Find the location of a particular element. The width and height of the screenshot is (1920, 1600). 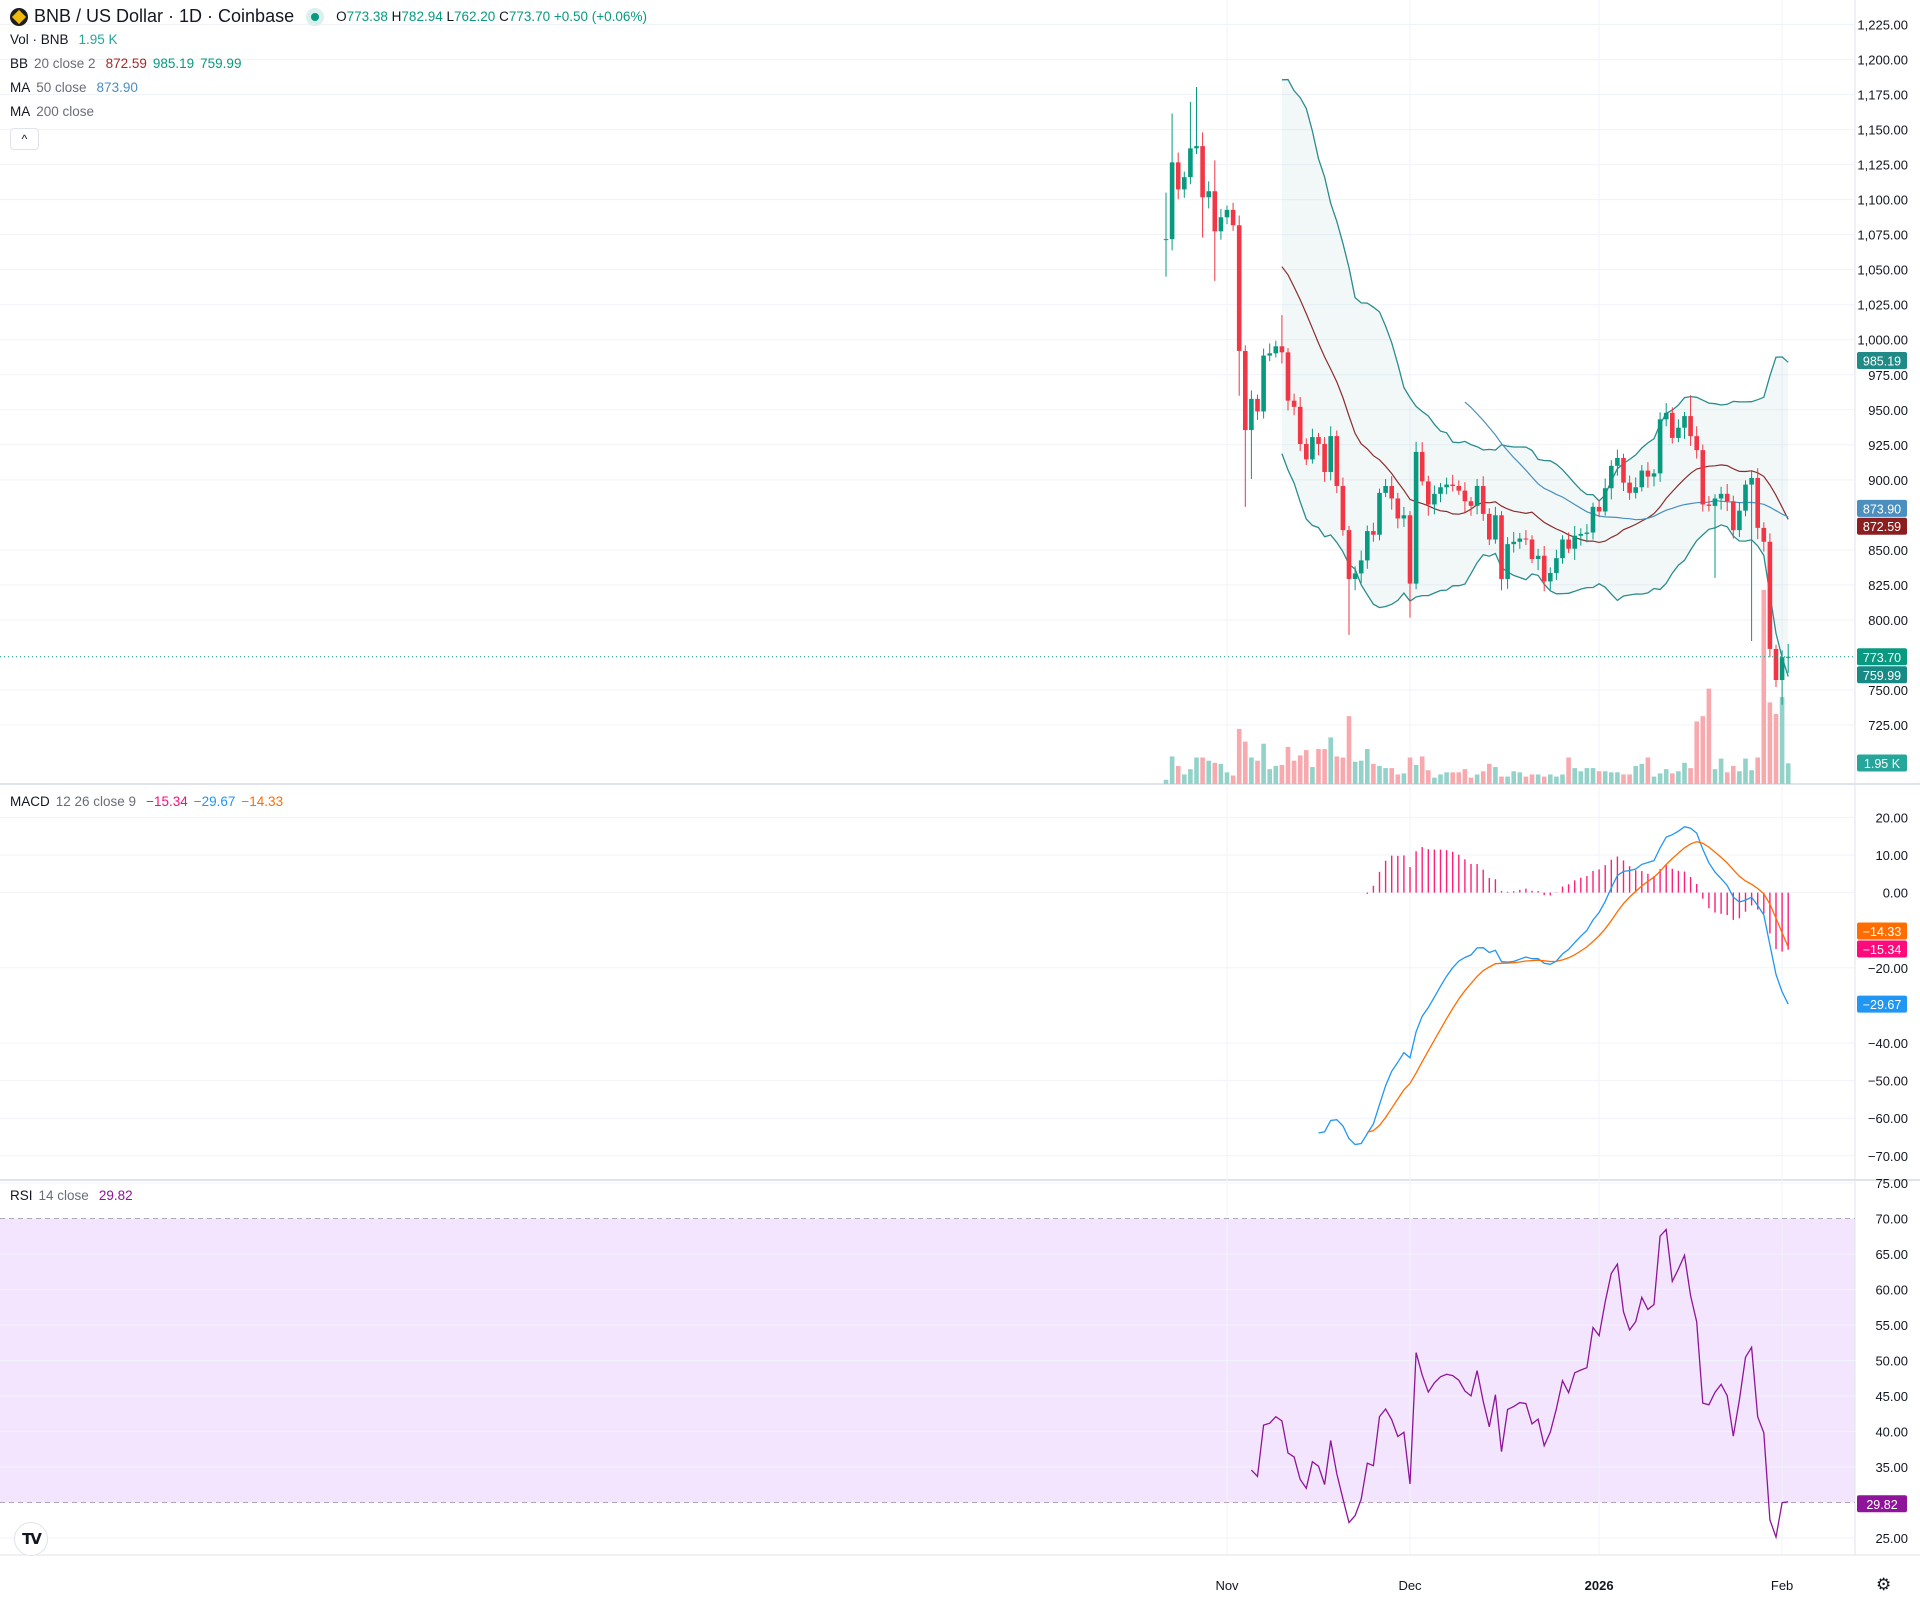

price-axis-label: 1,125.00 is located at coordinates (1882, 165).